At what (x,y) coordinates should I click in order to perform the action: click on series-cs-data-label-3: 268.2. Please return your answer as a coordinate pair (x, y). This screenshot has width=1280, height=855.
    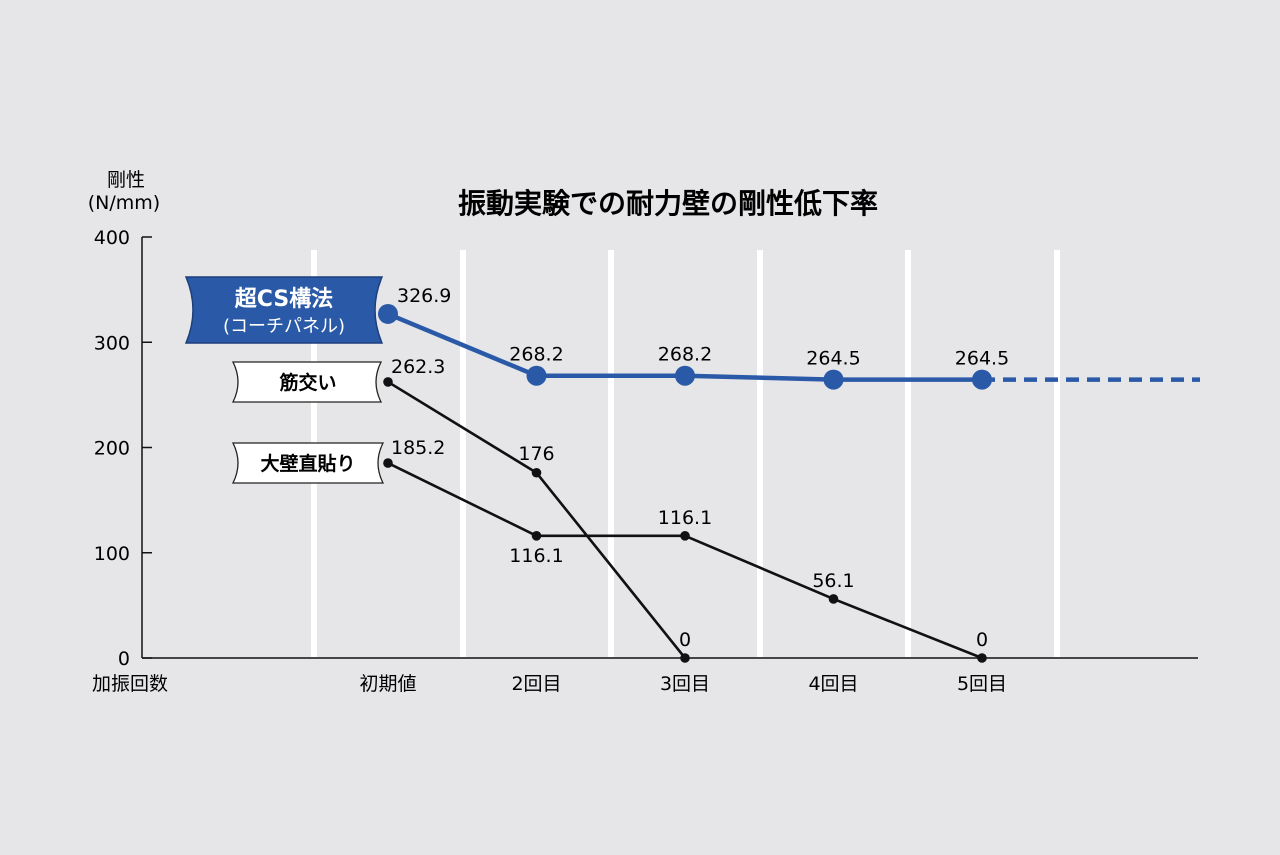
    Looking at the image, I should click on (685, 355).